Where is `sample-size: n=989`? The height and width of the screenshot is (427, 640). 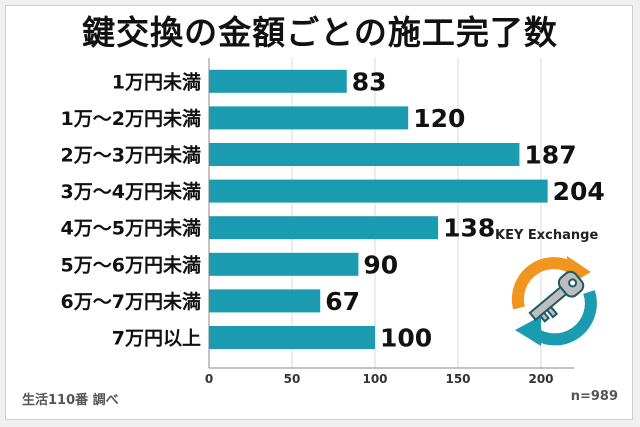 sample-size: n=989 is located at coordinates (594, 396).